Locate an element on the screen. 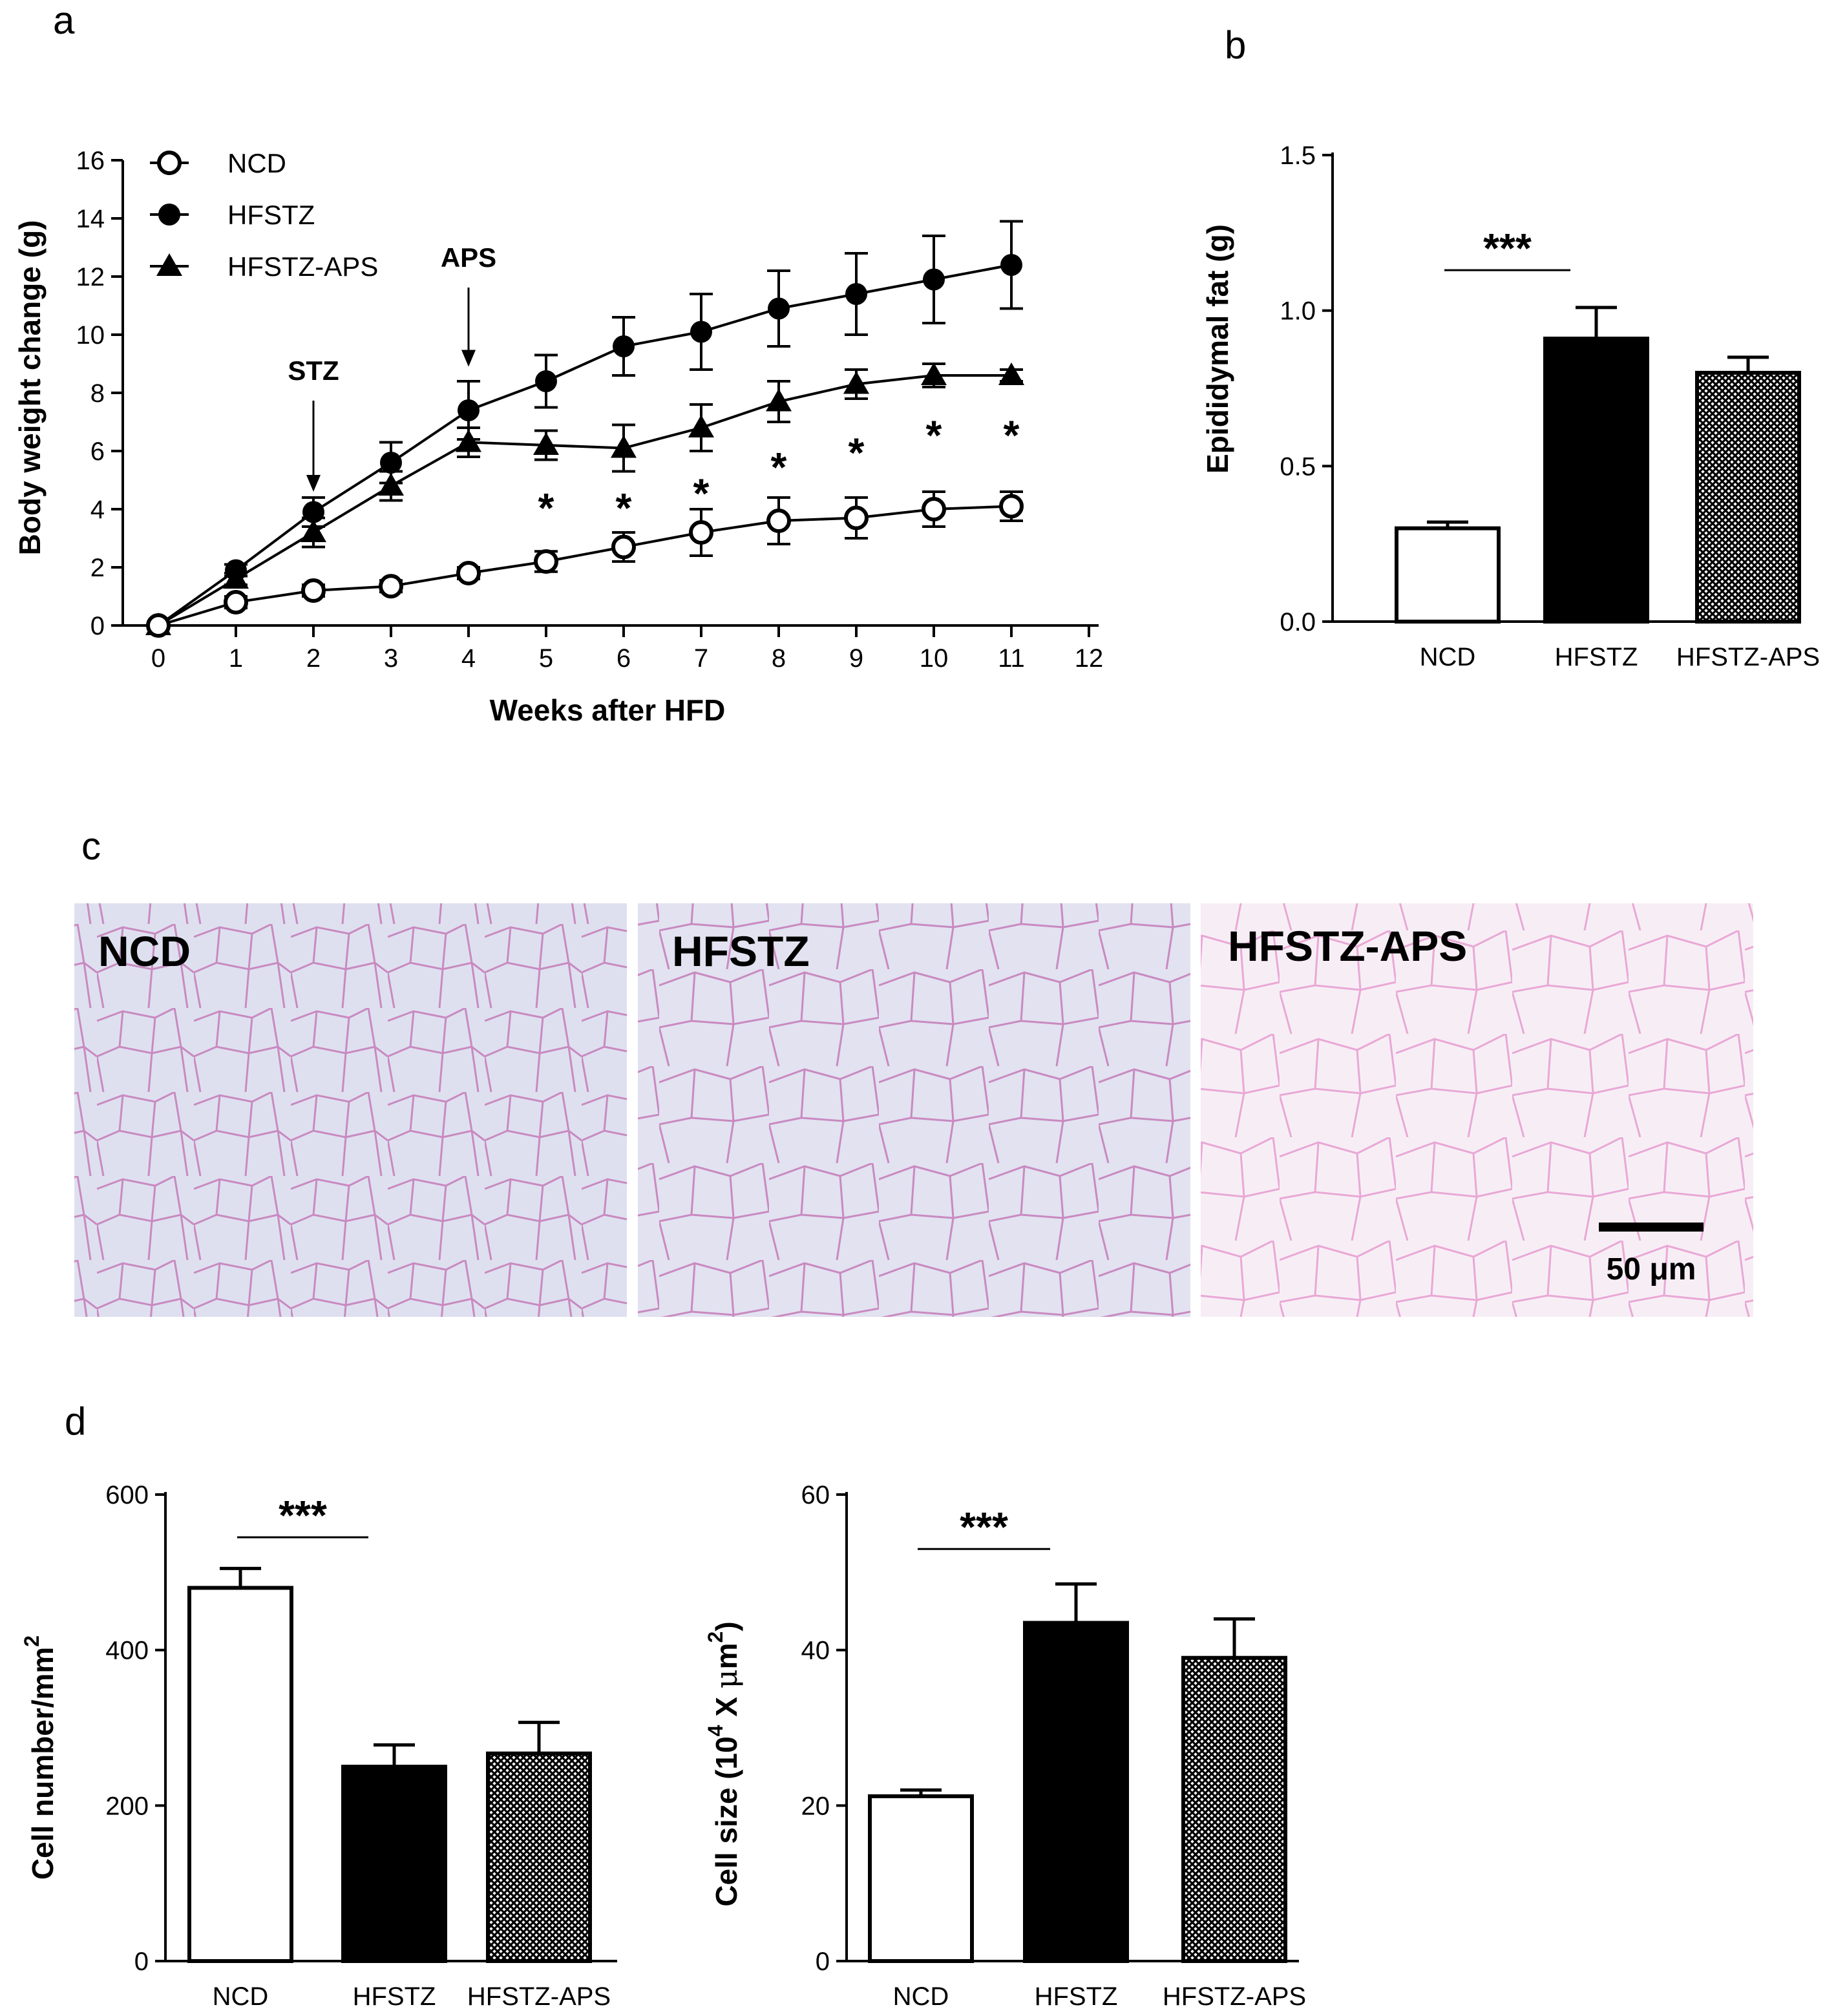 The height and width of the screenshot is (2016, 1825). cell-size-y-label-p4: m is located at coordinates (726, 1656).